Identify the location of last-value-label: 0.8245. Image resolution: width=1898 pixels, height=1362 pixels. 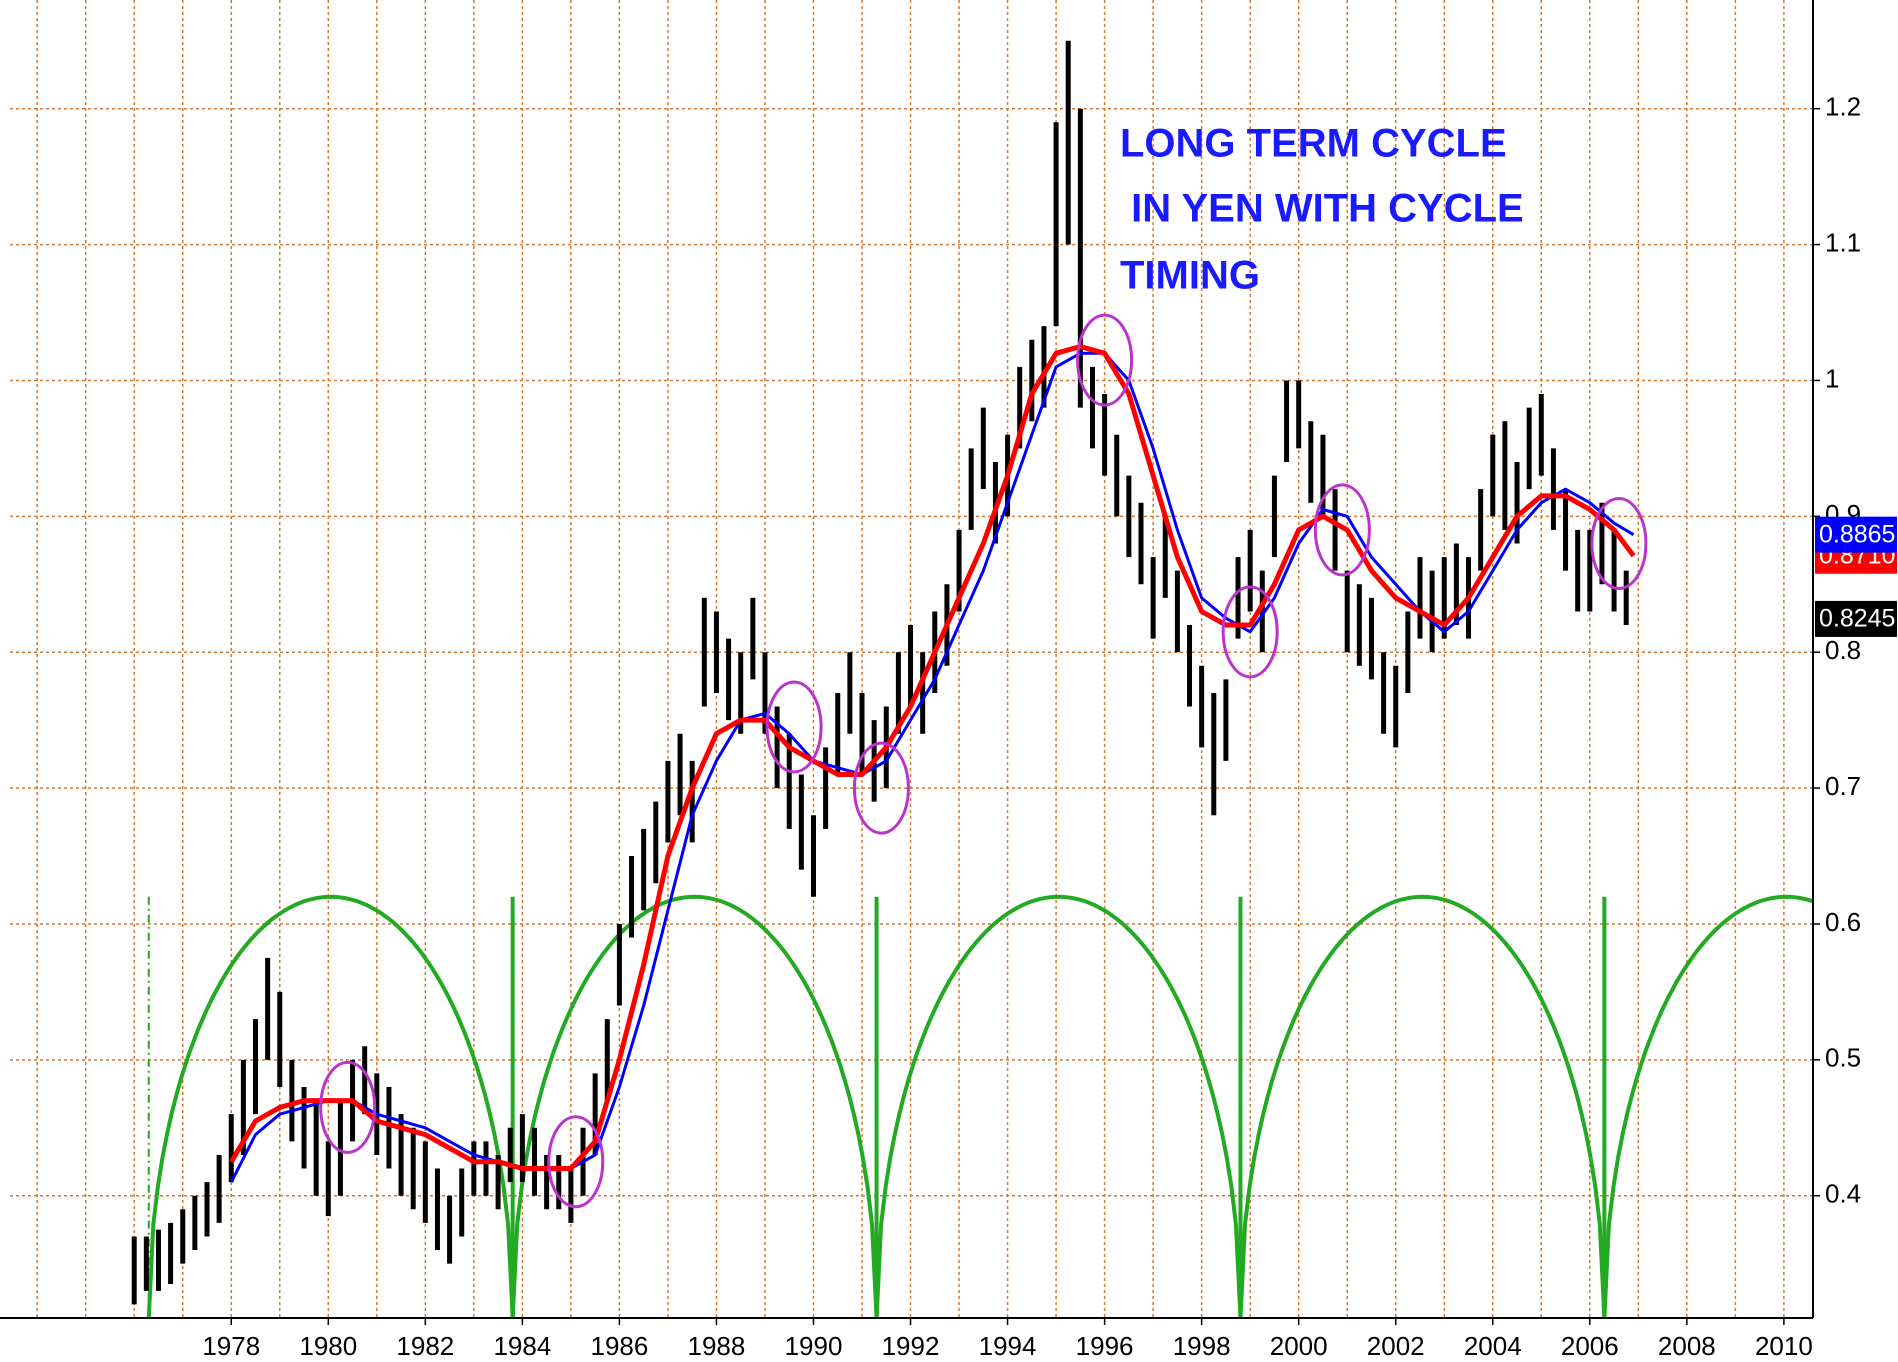
(1857, 619).